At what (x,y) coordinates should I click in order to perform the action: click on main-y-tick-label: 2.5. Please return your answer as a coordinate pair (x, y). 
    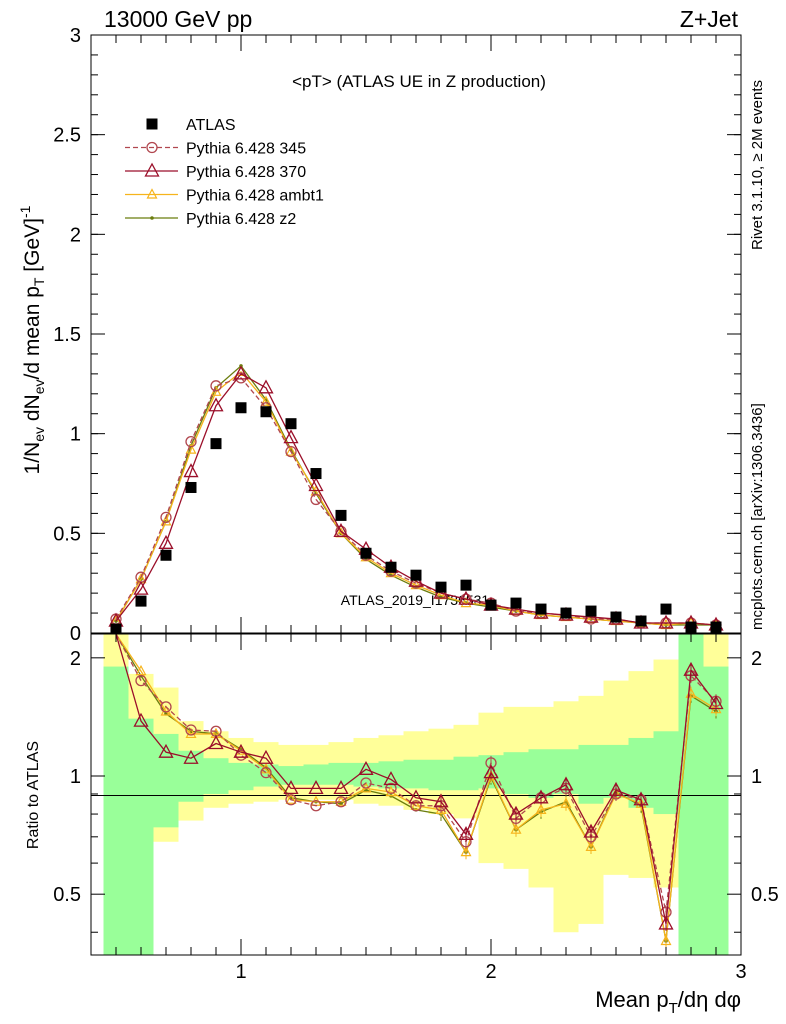
    Looking at the image, I should click on (67, 136).